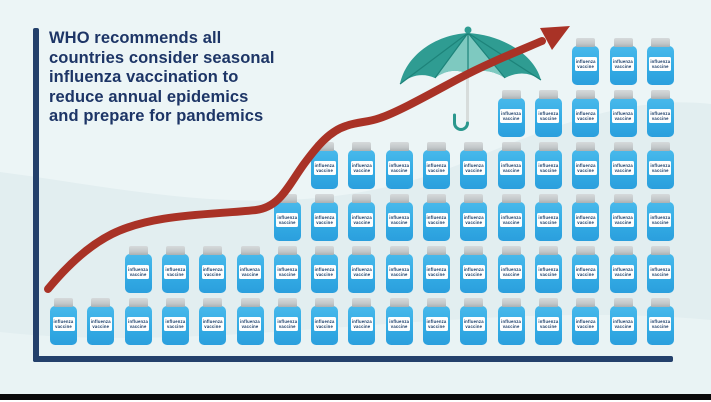 Image resolution: width=711 pixels, height=402 pixels. I want to click on umbrella-icon, so click(470, 78).